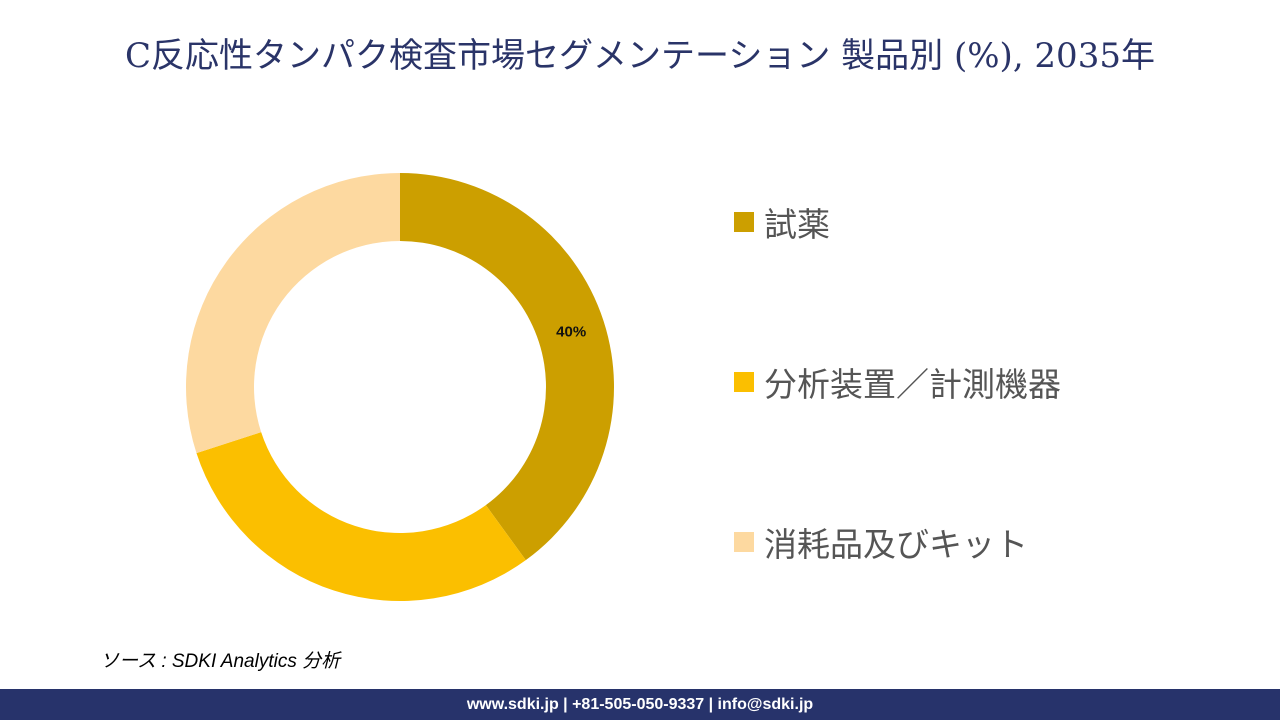  Describe the element at coordinates (912, 384) in the screenshot. I see `legend-label: 分析装置／計測機器` at that location.